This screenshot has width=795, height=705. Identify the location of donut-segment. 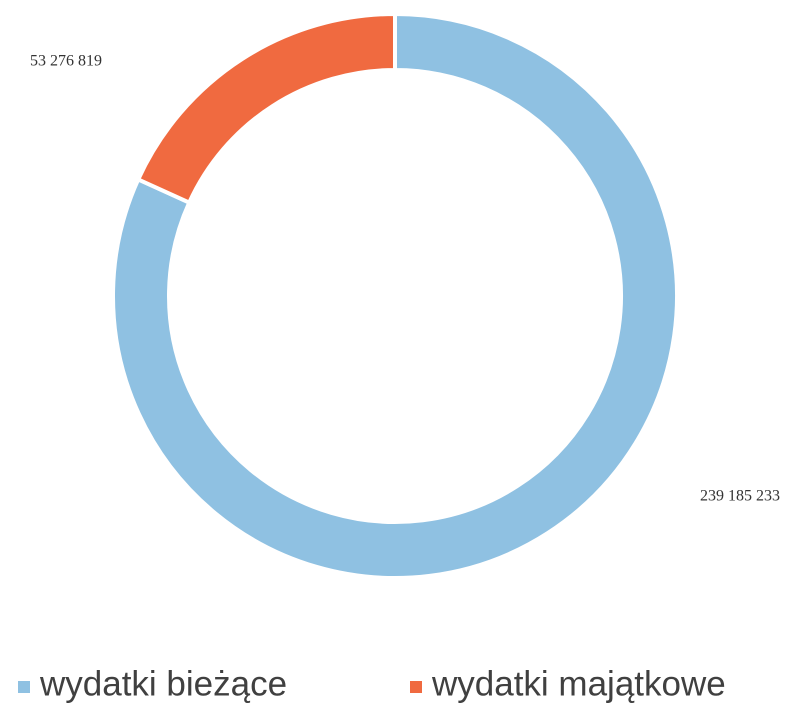
(266, 108).